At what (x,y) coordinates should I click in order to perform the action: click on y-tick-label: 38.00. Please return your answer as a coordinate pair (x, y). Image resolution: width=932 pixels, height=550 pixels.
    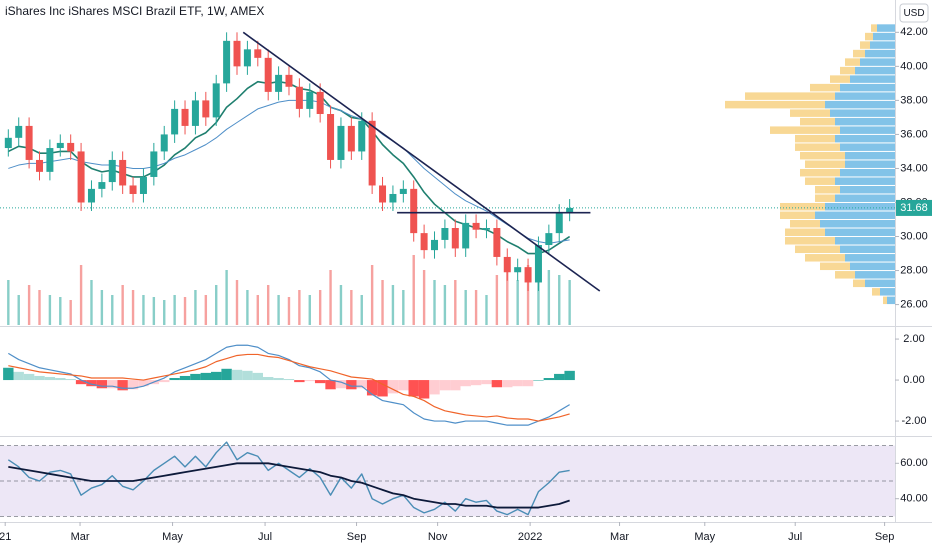
    Looking at the image, I should click on (914, 100).